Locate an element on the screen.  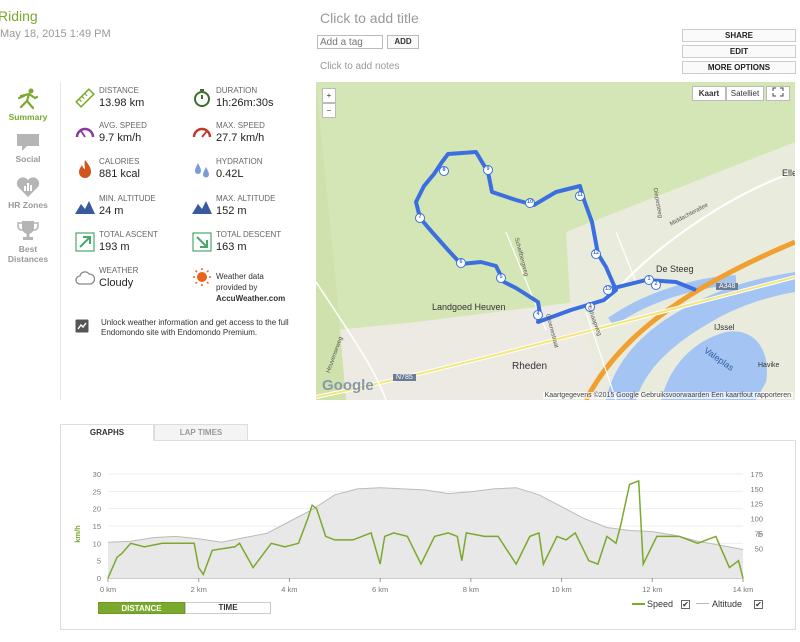
water-drops-icon is located at coordinates (202, 170).